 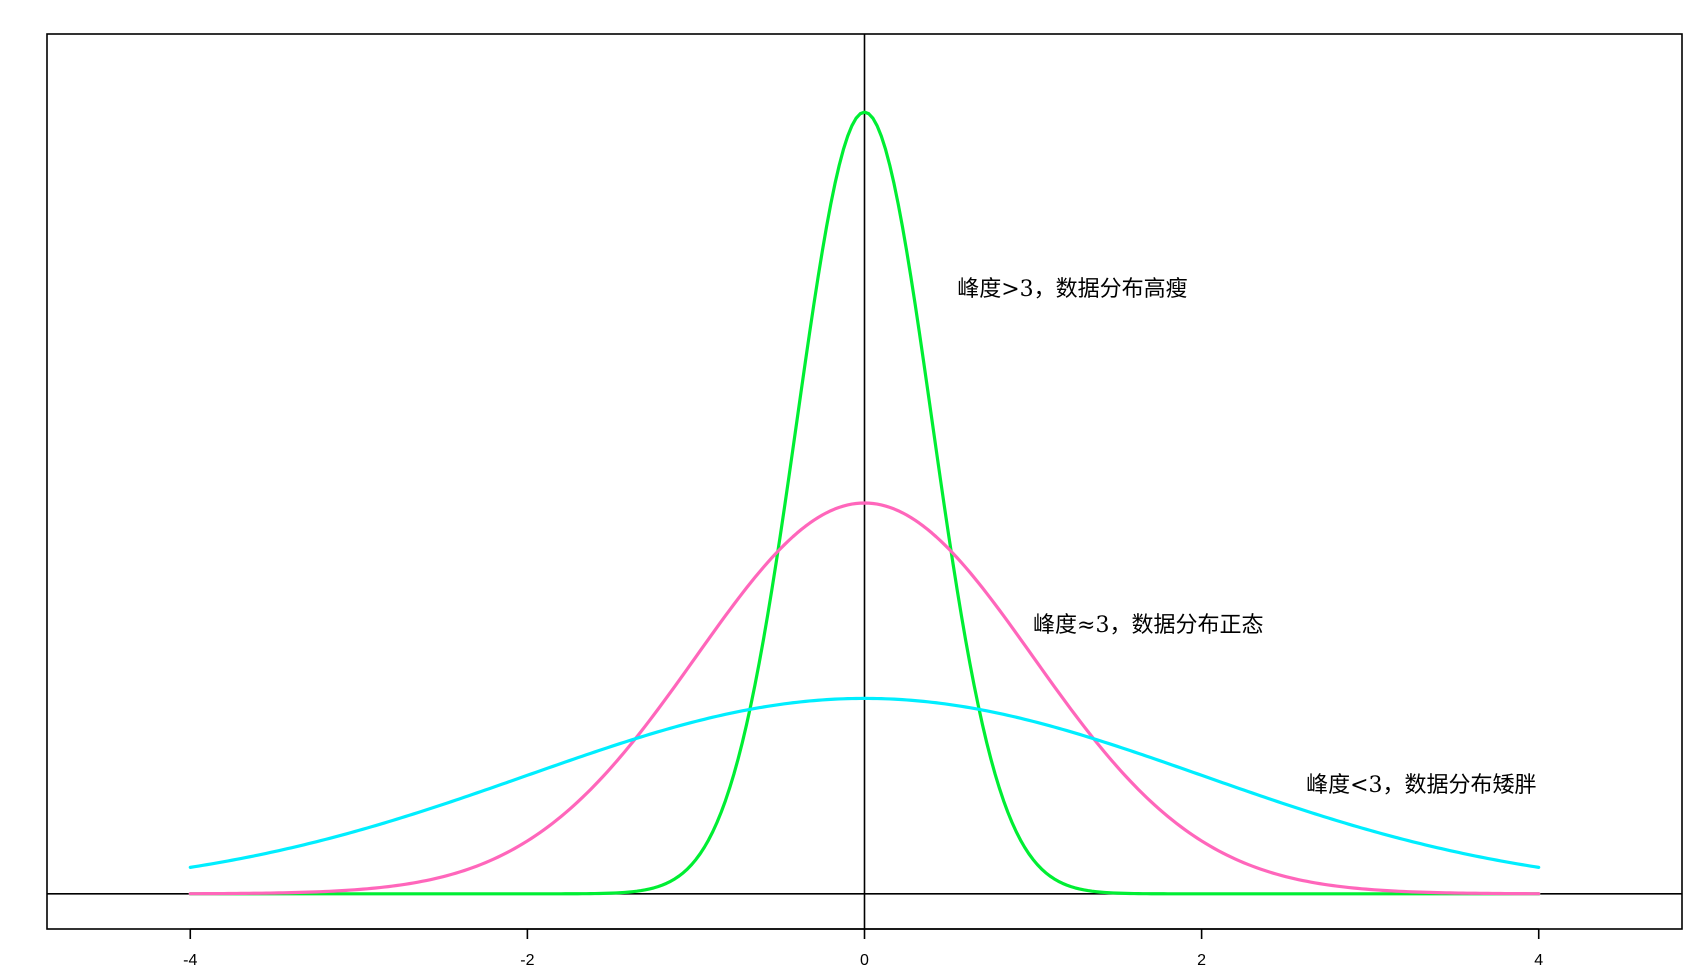 What do you see at coordinates (527, 960) in the screenshot?
I see `x-tick-label: -2` at bounding box center [527, 960].